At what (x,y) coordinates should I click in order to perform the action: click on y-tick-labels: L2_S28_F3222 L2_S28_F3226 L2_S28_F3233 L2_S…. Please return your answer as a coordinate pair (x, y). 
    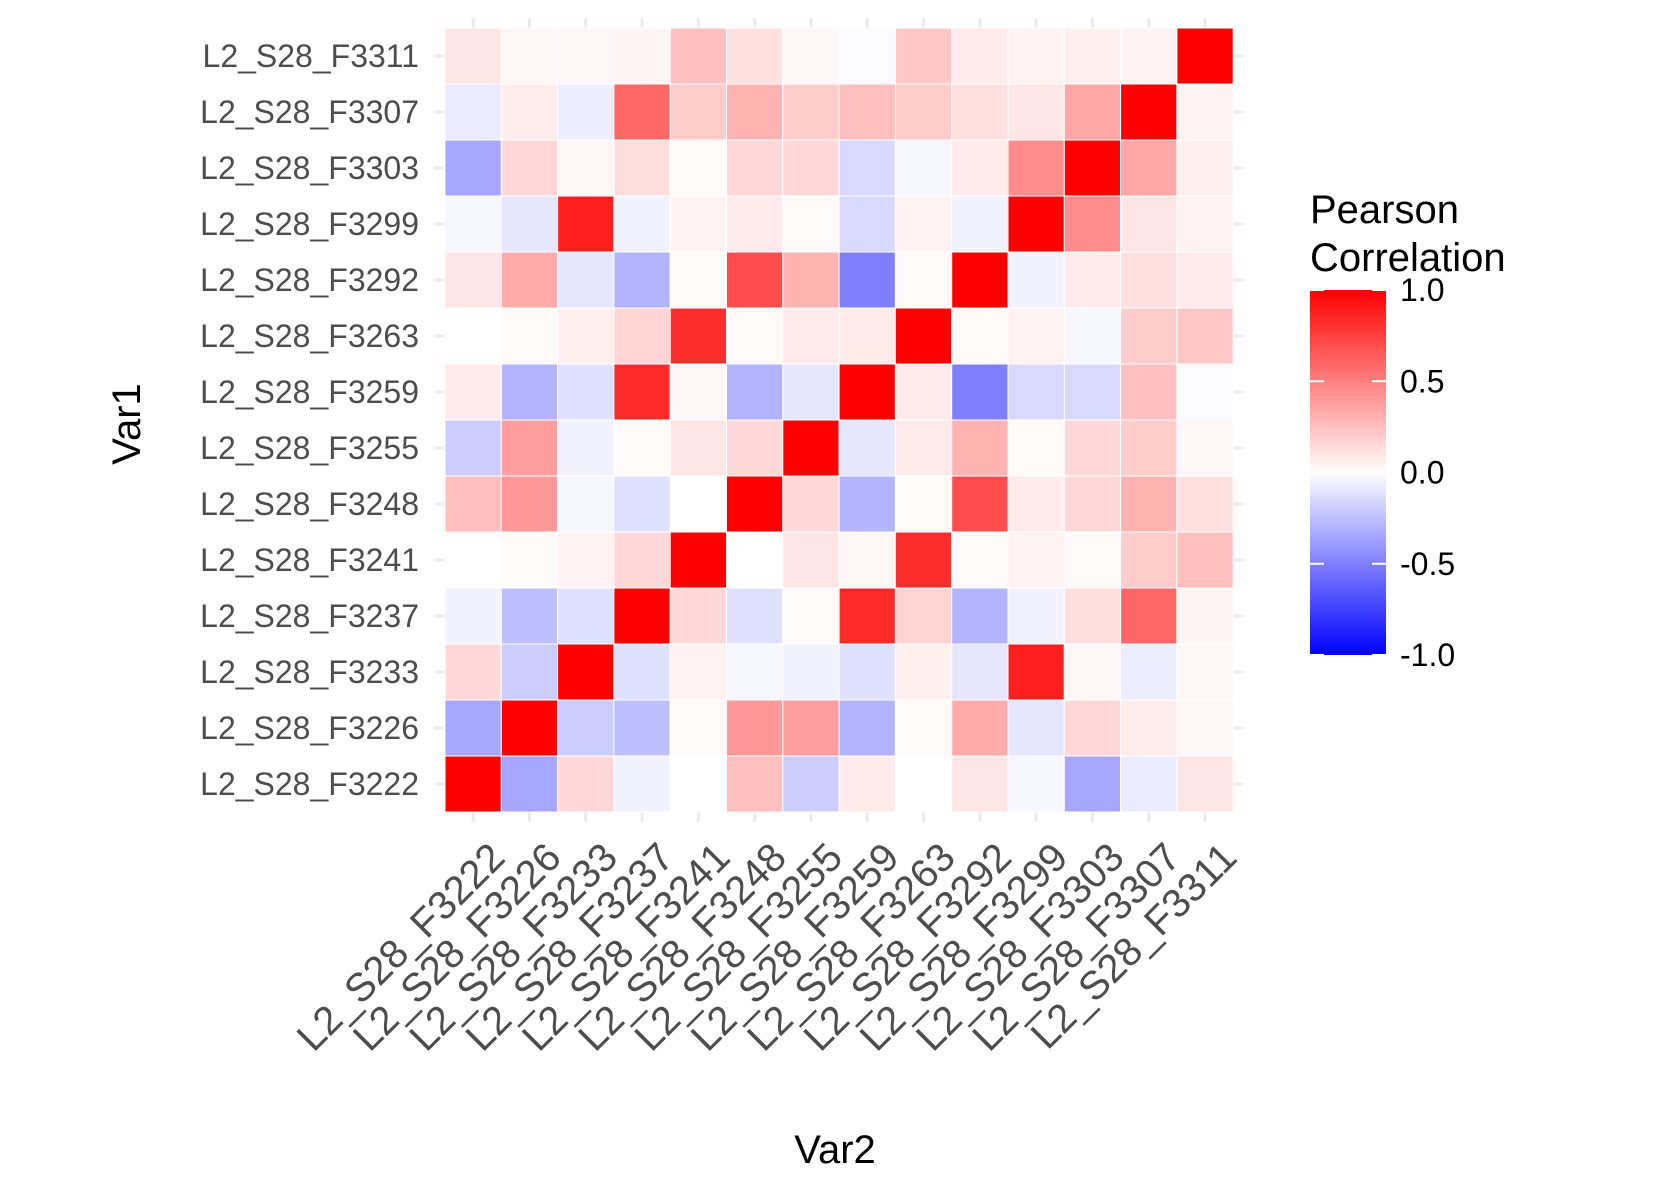
    Looking at the image, I should click on (309, 420).